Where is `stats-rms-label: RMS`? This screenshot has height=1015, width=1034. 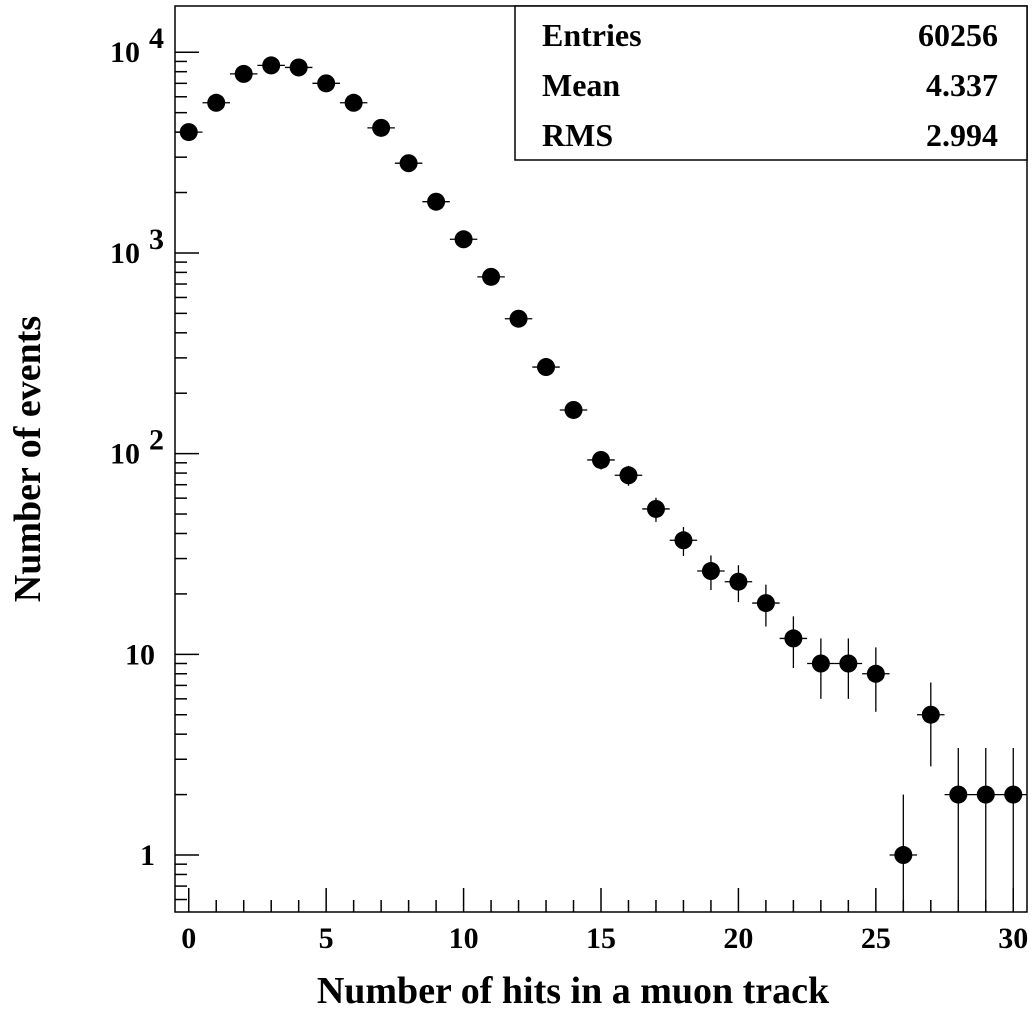 stats-rms-label: RMS is located at coordinates (577, 135).